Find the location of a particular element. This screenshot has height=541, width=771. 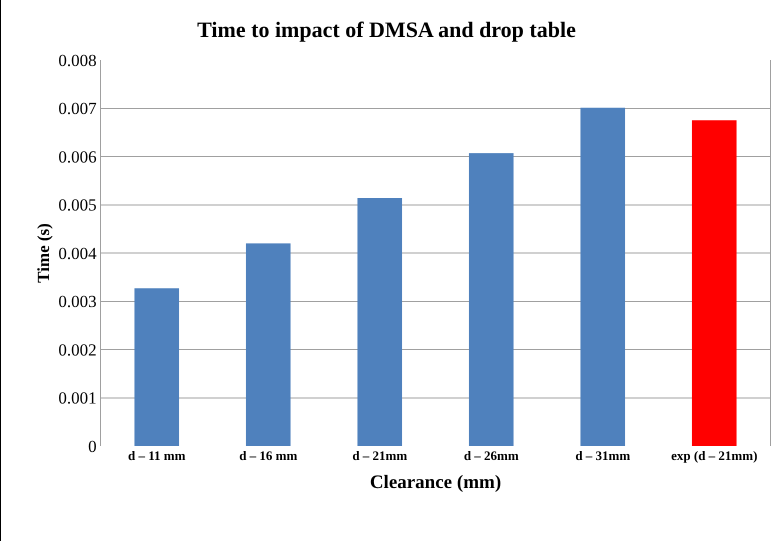

y-tick-label: 0.004 is located at coordinates (78, 253).